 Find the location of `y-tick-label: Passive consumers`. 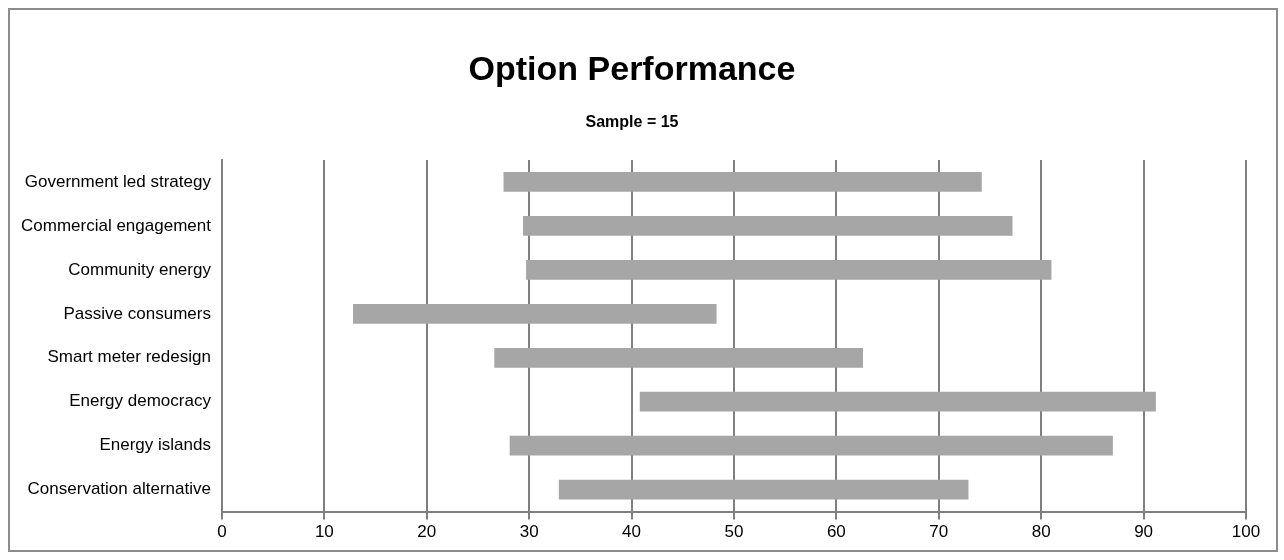

y-tick-label: Passive consumers is located at coordinates (137, 313).